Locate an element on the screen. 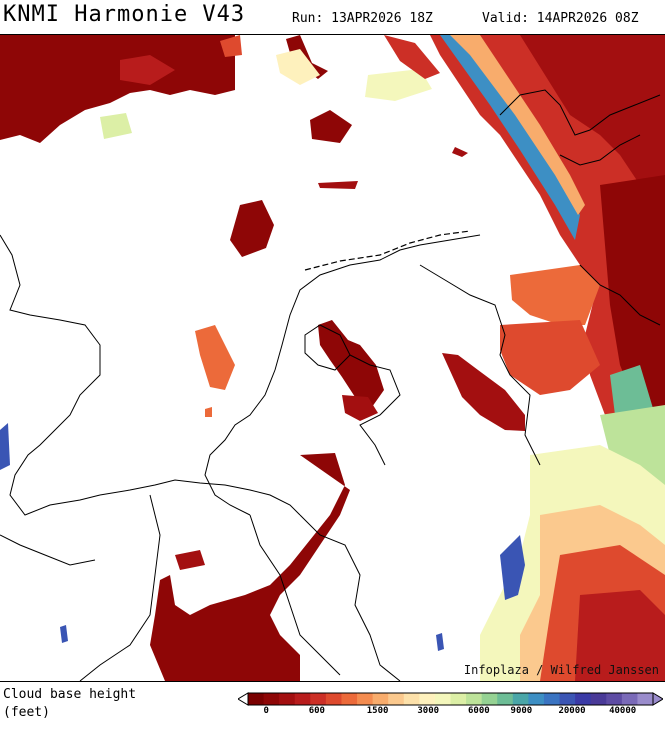 This screenshot has height=735, width=665. colorbar-arrow-right is located at coordinates (657, 699).